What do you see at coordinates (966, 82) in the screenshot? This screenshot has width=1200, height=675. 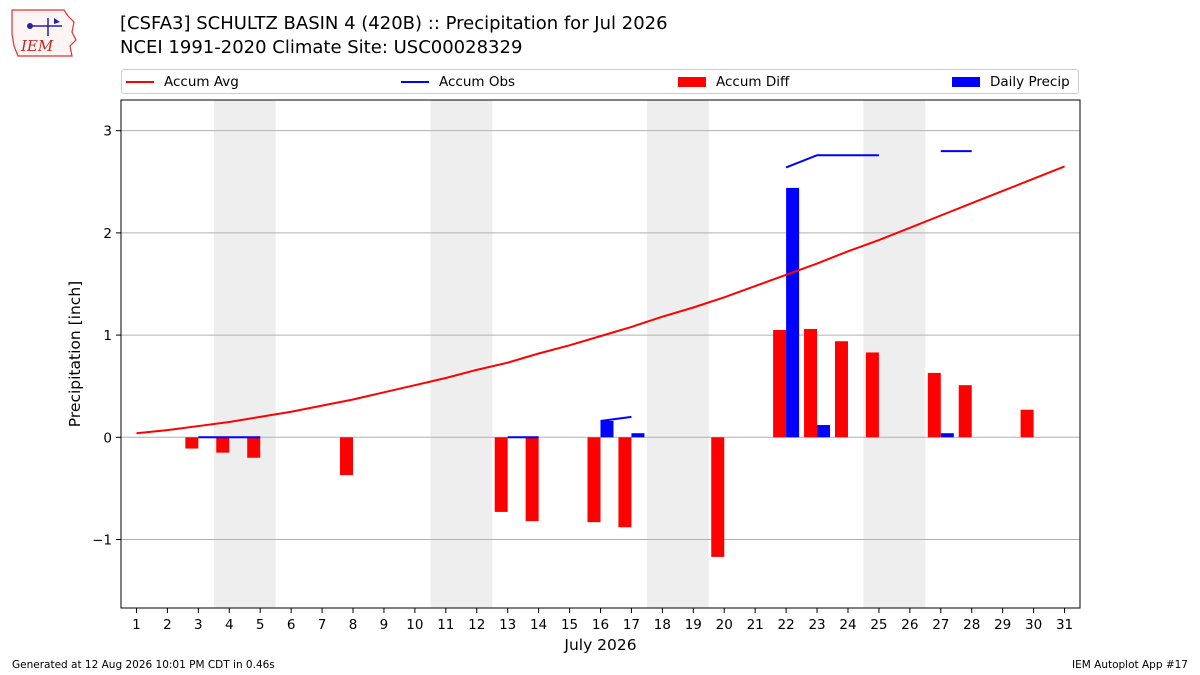 I see `legend-swatch-daily-precip` at bounding box center [966, 82].